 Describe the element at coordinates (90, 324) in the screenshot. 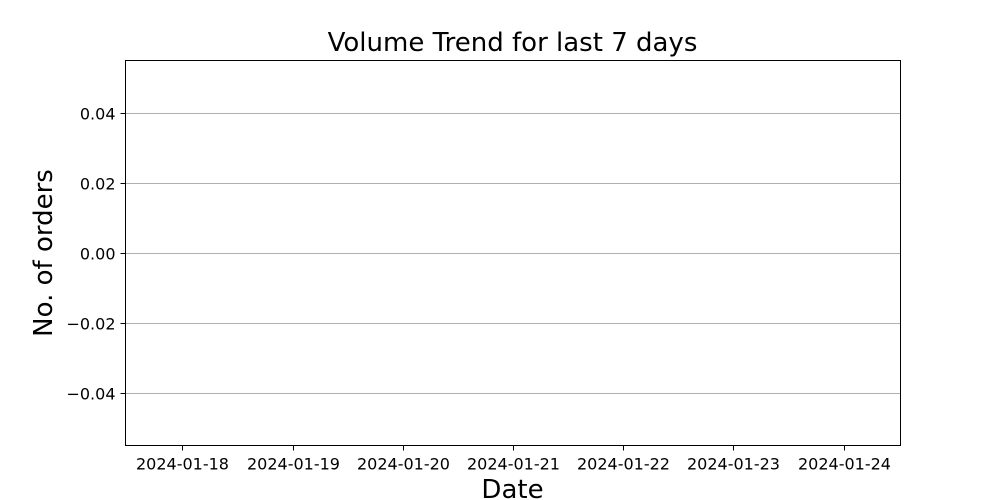

I see `y-tick-label: −0.02` at that location.